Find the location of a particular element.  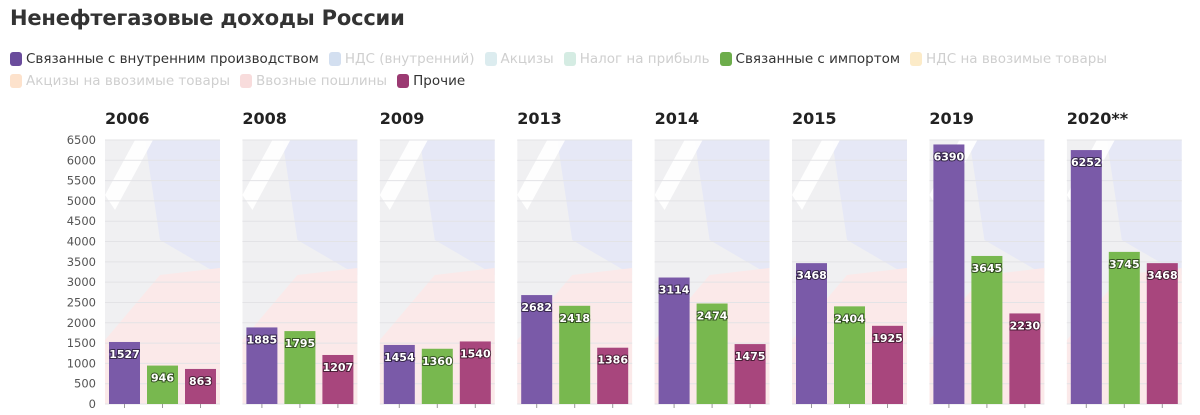

legend-label: НДС на ввозимые товары is located at coordinates (1016, 59).